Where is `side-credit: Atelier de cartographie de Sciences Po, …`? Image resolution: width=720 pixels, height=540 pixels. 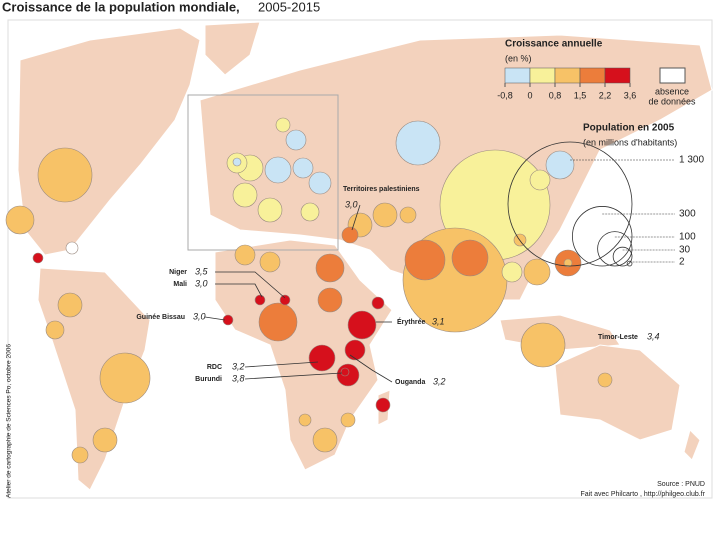
side-credit: Atelier de cartographie de Sciences Po, … is located at coordinates (9, 421).